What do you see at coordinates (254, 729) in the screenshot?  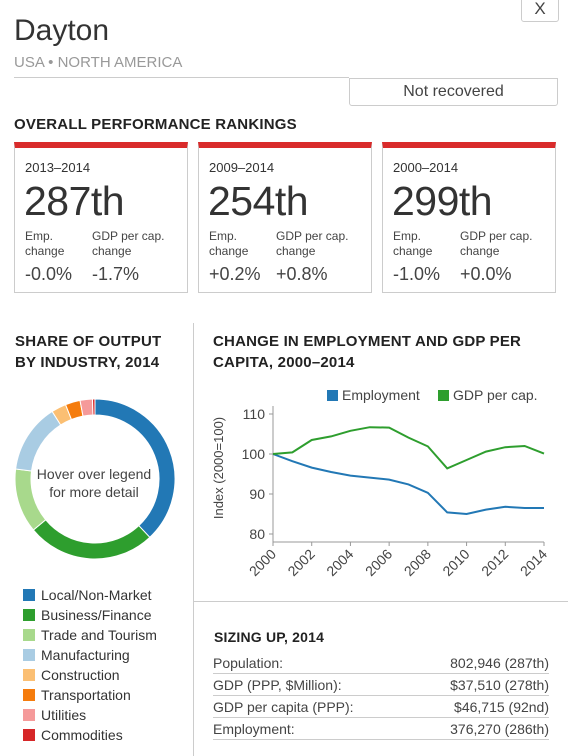 I see `sizing-label: Employment:` at bounding box center [254, 729].